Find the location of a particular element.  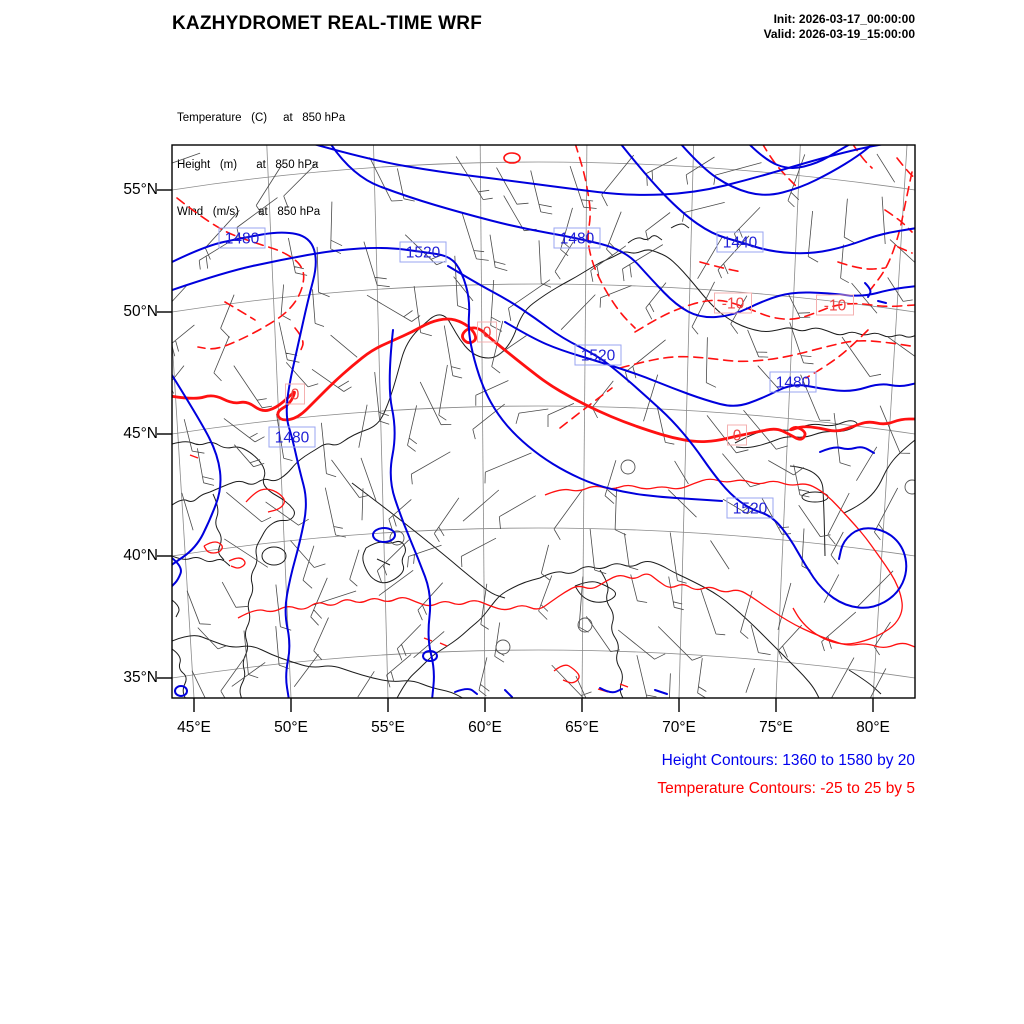

x-axis-label: 60°E is located at coordinates (485, 727).